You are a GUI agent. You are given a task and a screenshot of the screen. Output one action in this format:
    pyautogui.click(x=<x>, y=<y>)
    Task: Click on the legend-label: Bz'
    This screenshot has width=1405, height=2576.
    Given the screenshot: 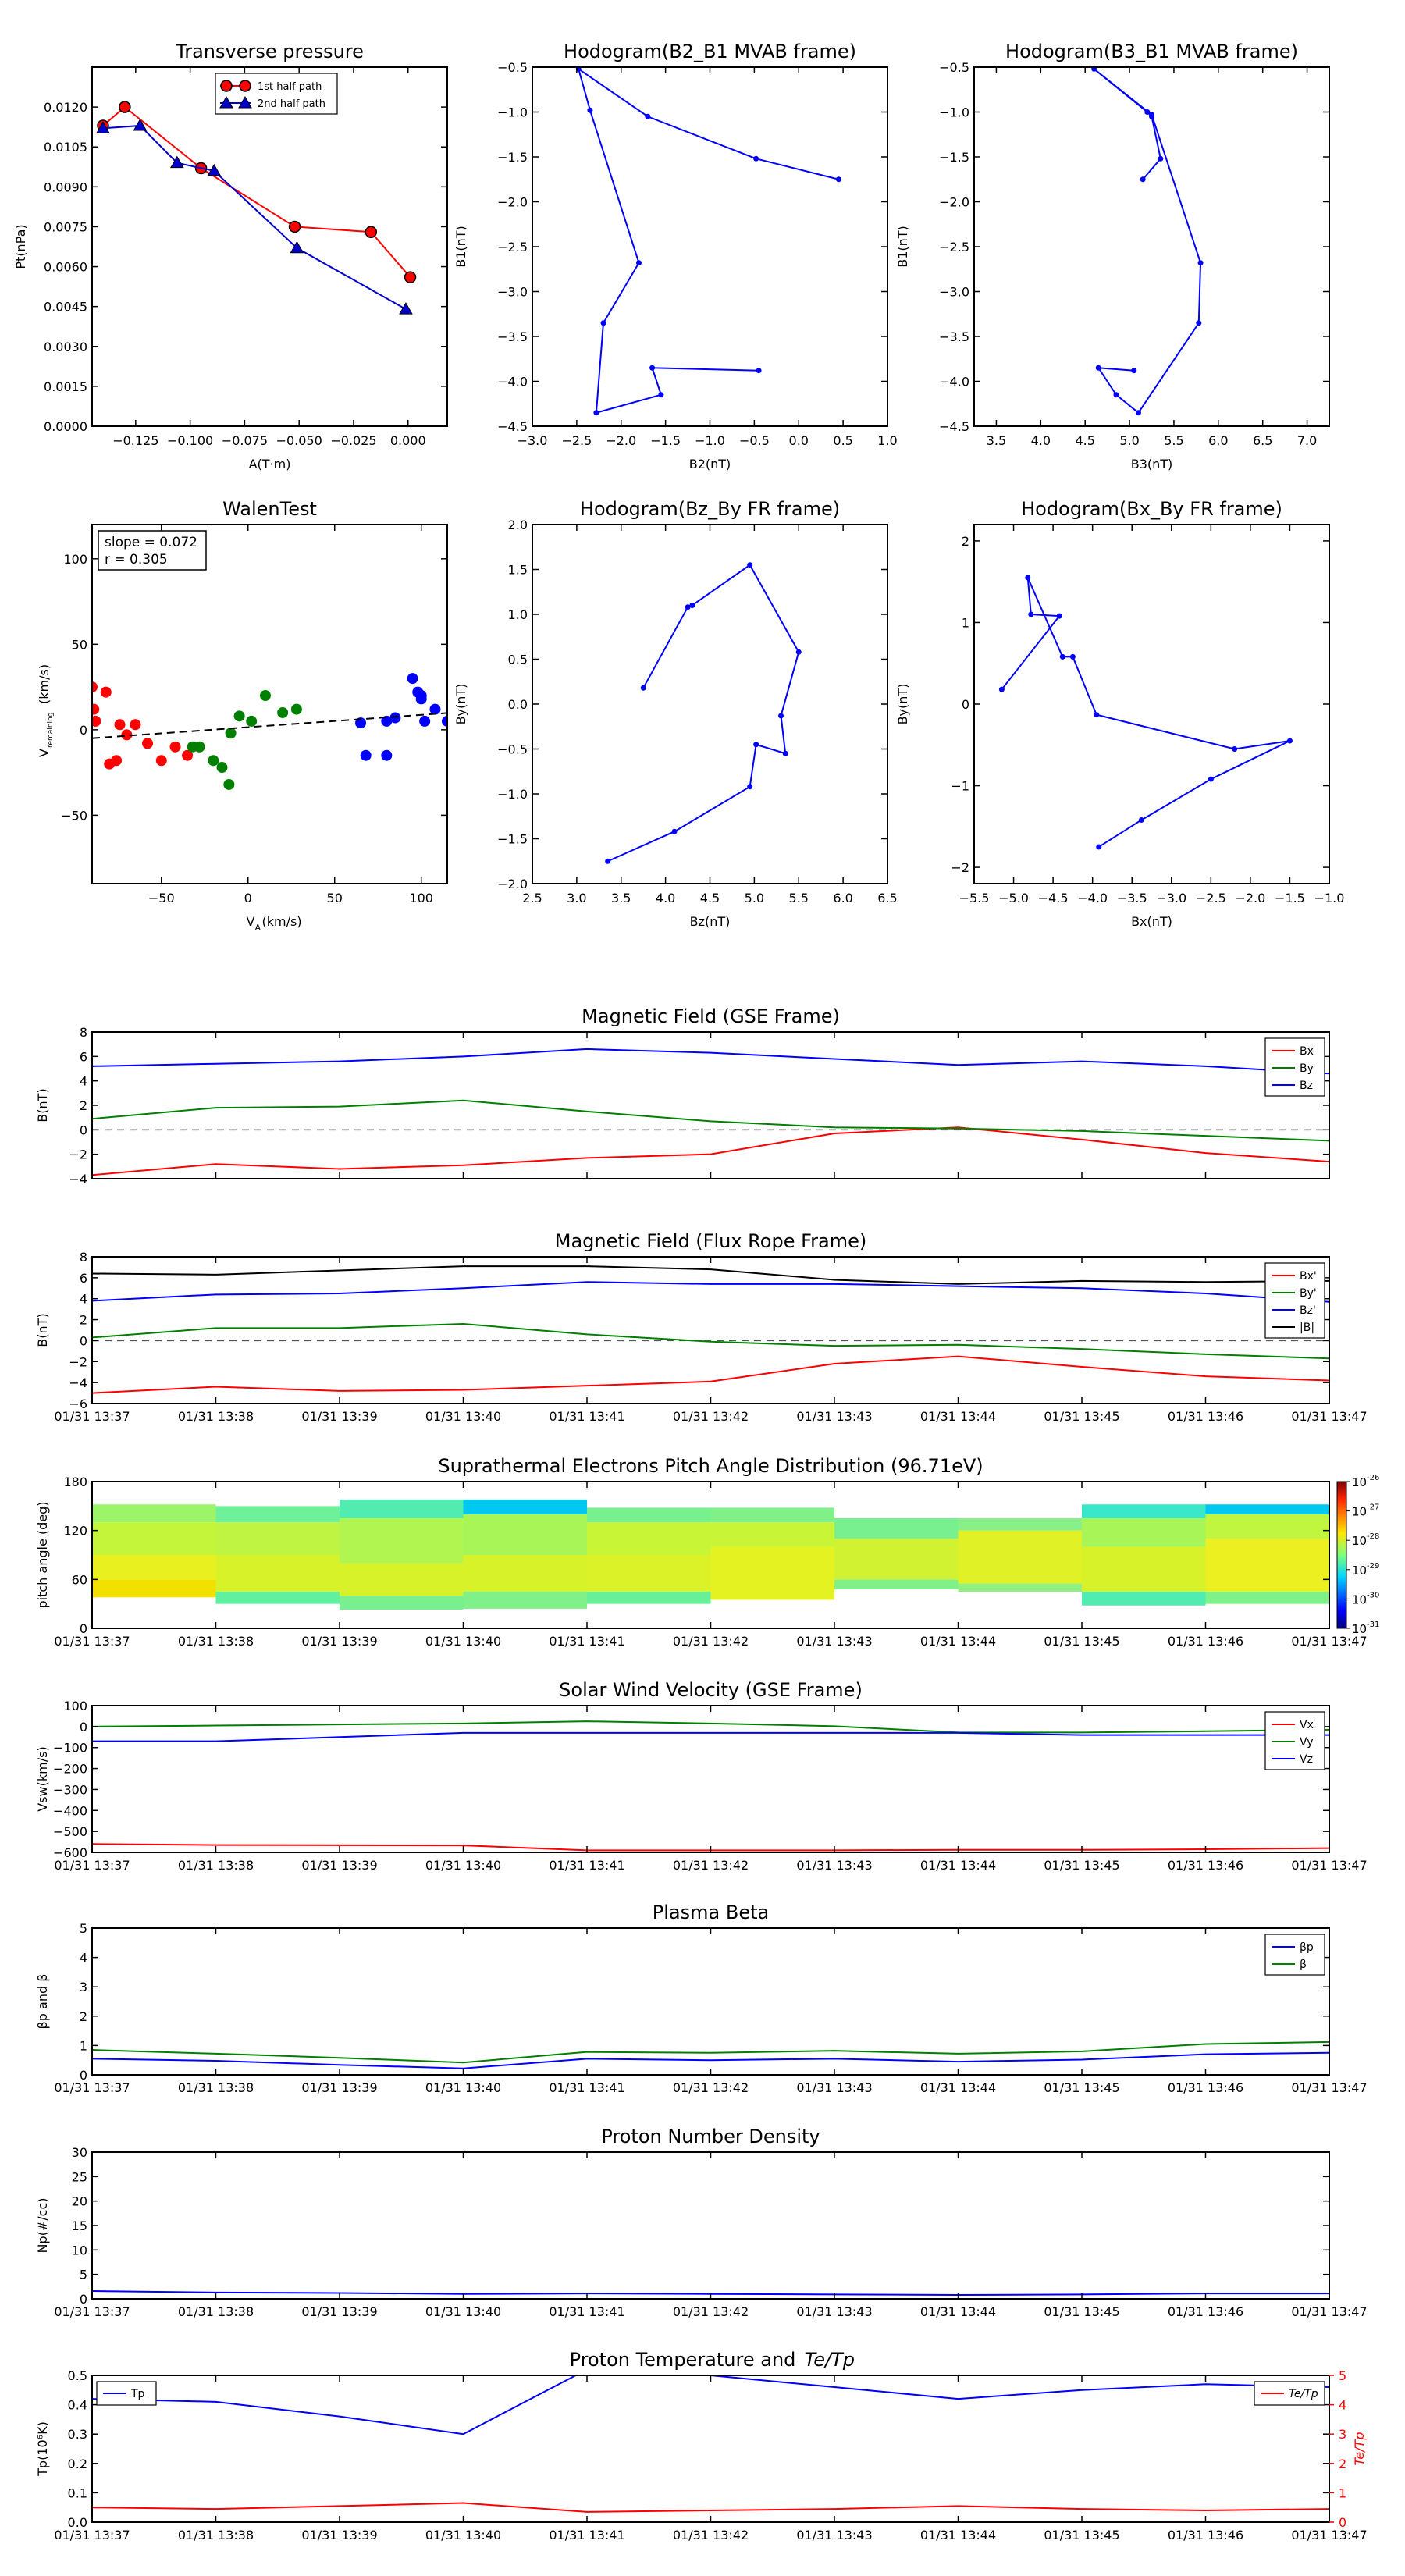 What is the action you would take?
    pyautogui.click(x=1308, y=1310)
    